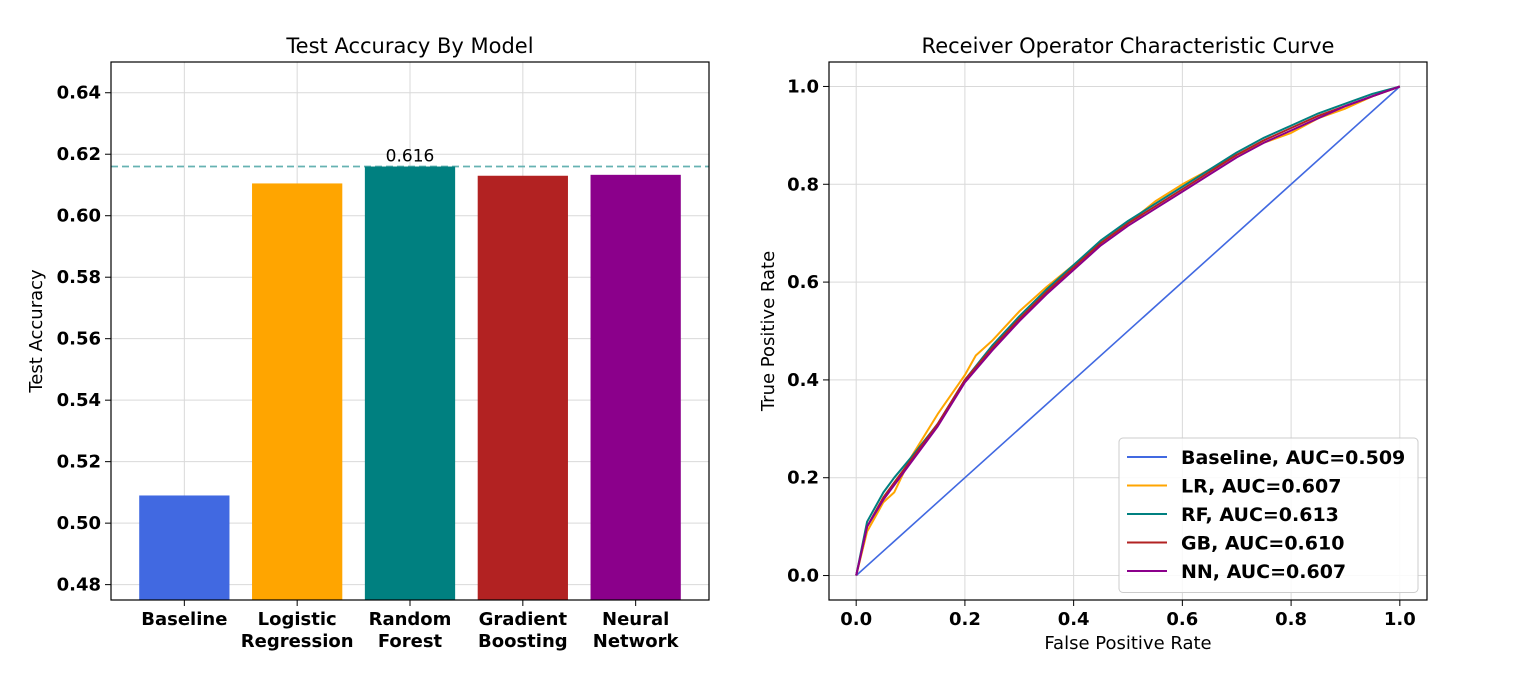 The width and height of the screenshot is (1513, 677). Describe the element at coordinates (79, 462) in the screenshot. I see `bar-y-tick-label: 0.52` at that location.